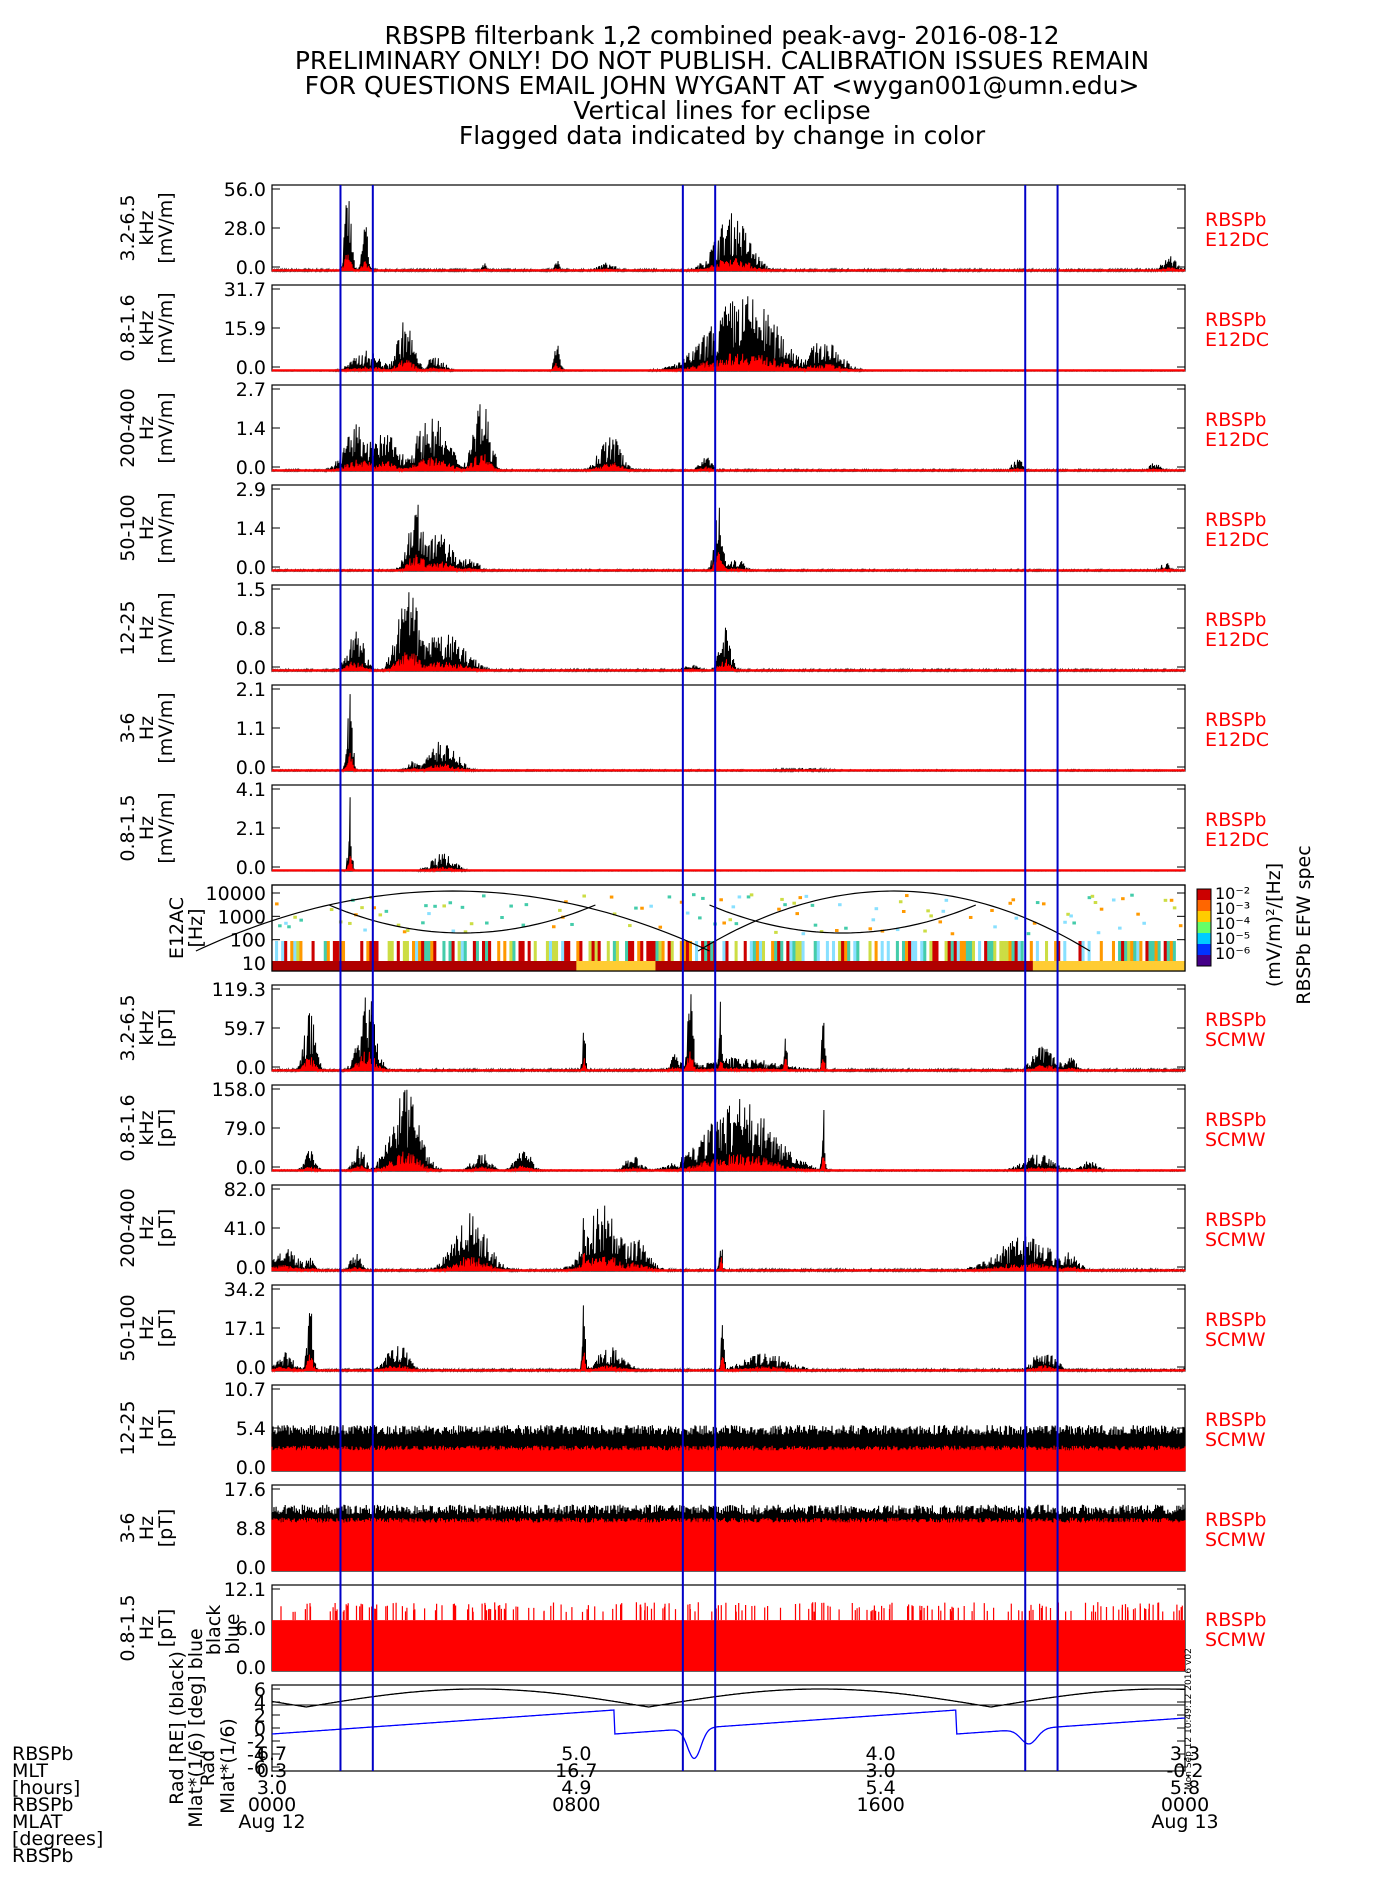 The image size is (1400, 1900). I want to click on y-tick-label: 0.8, so click(251, 629).